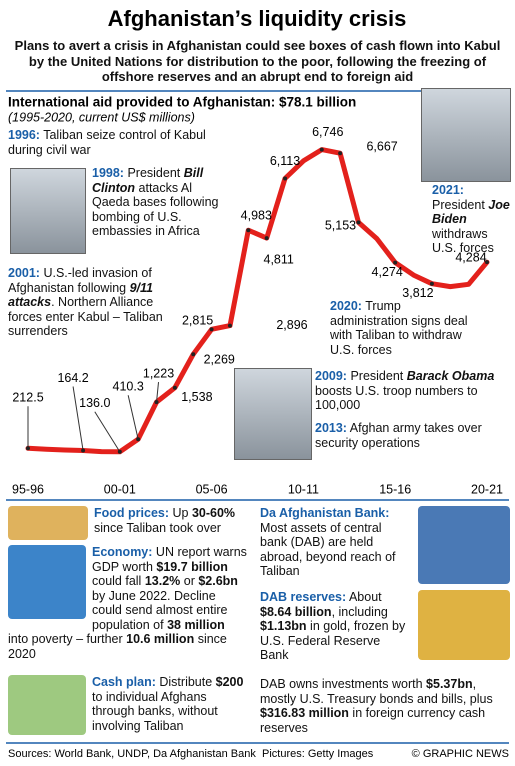 This screenshot has height=766, width=515. What do you see at coordinates (196, 397) in the screenshot?
I see `data-label: 1,538` at bounding box center [196, 397].